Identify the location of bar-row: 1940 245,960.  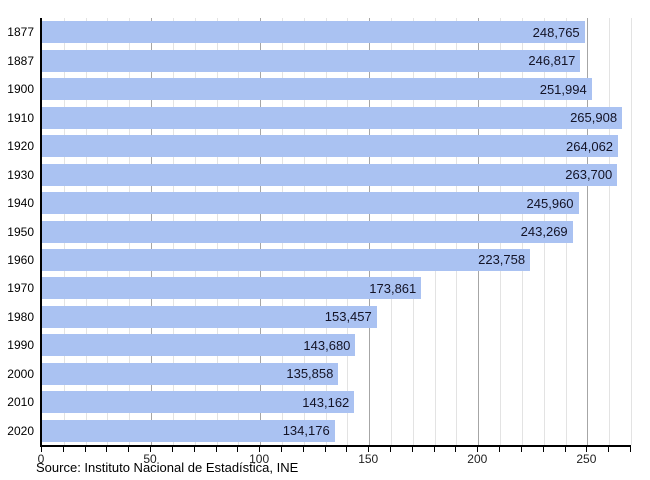
(319, 203).